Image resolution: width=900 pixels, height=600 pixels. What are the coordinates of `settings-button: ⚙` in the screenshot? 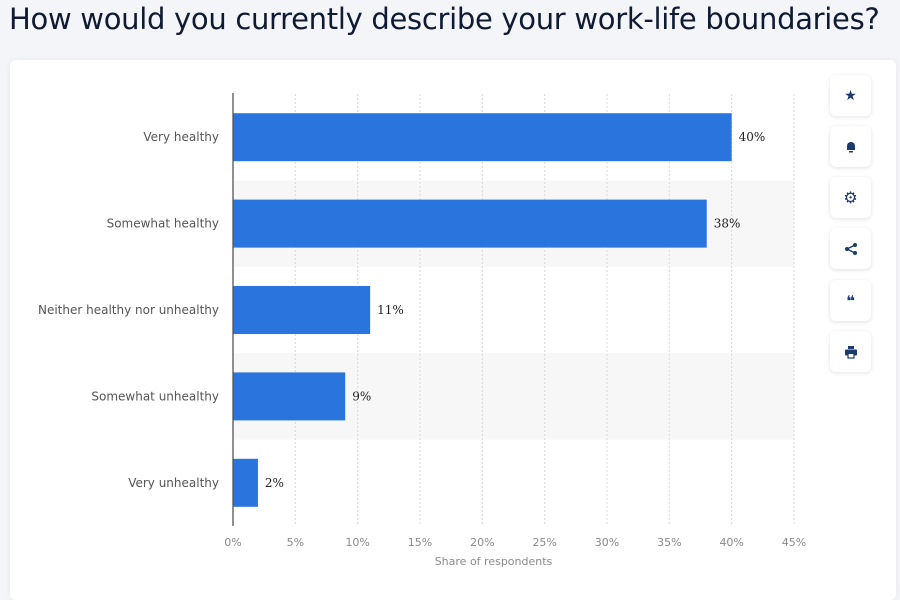 It's located at (850, 197).